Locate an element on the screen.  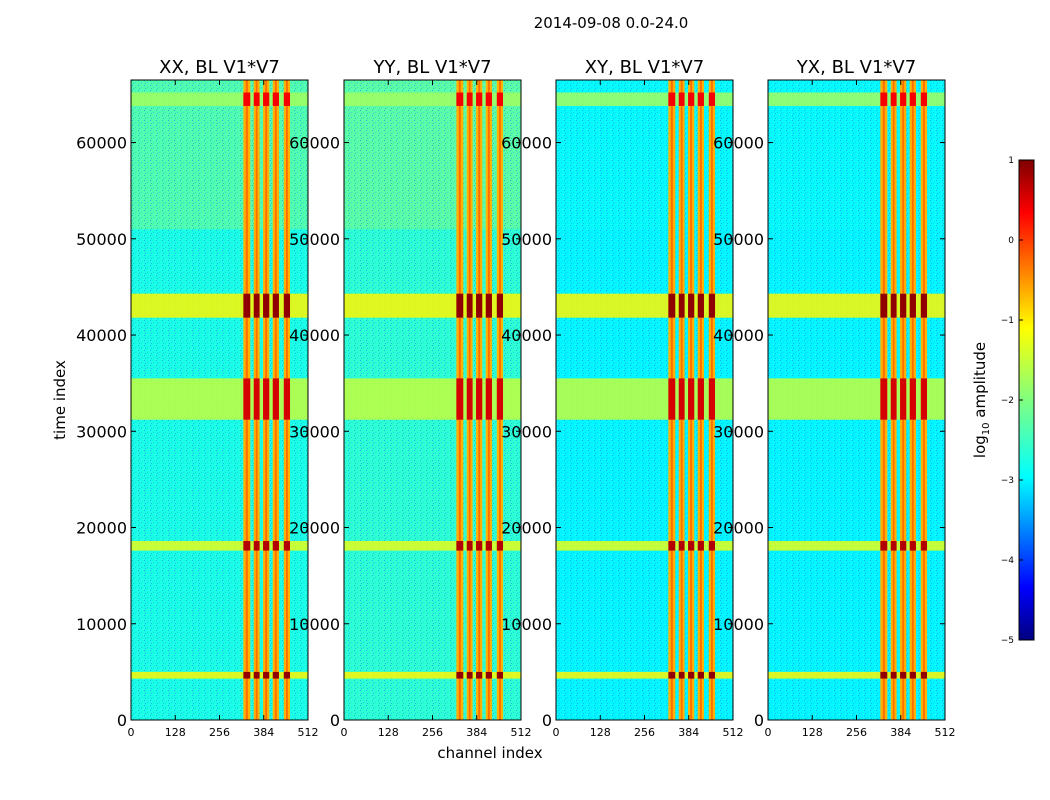
panel-title: YX, BL V1*V7 is located at coordinates (856, 67).